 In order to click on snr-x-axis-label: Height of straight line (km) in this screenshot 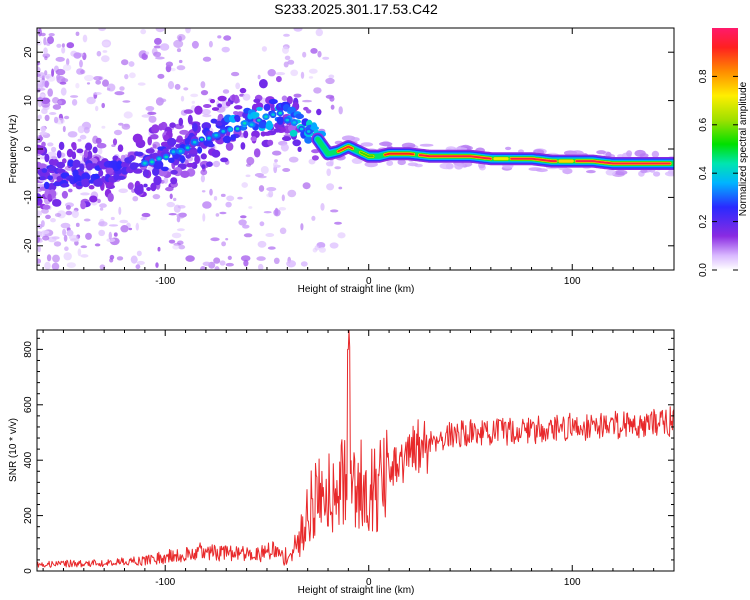, I will do `click(356, 590)`.